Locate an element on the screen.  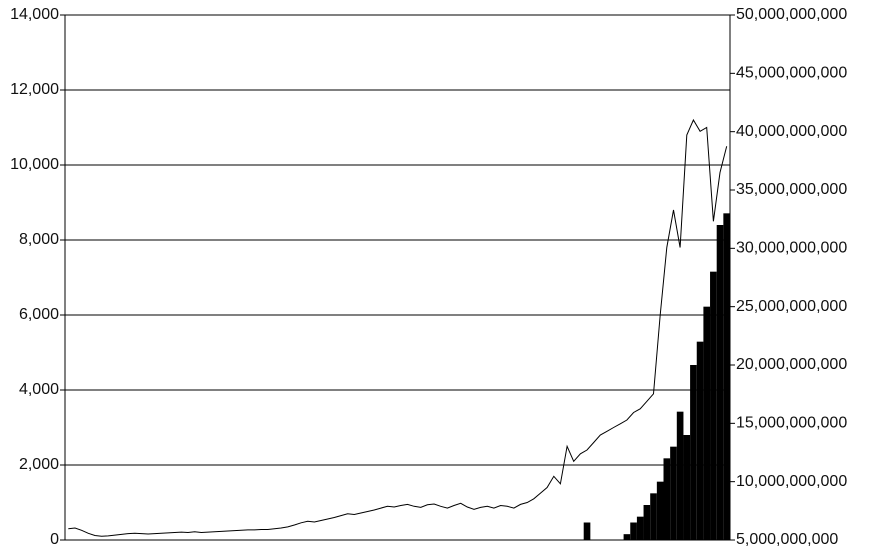
y2-tick-label: 10,000,000,000 is located at coordinates (791, 481).